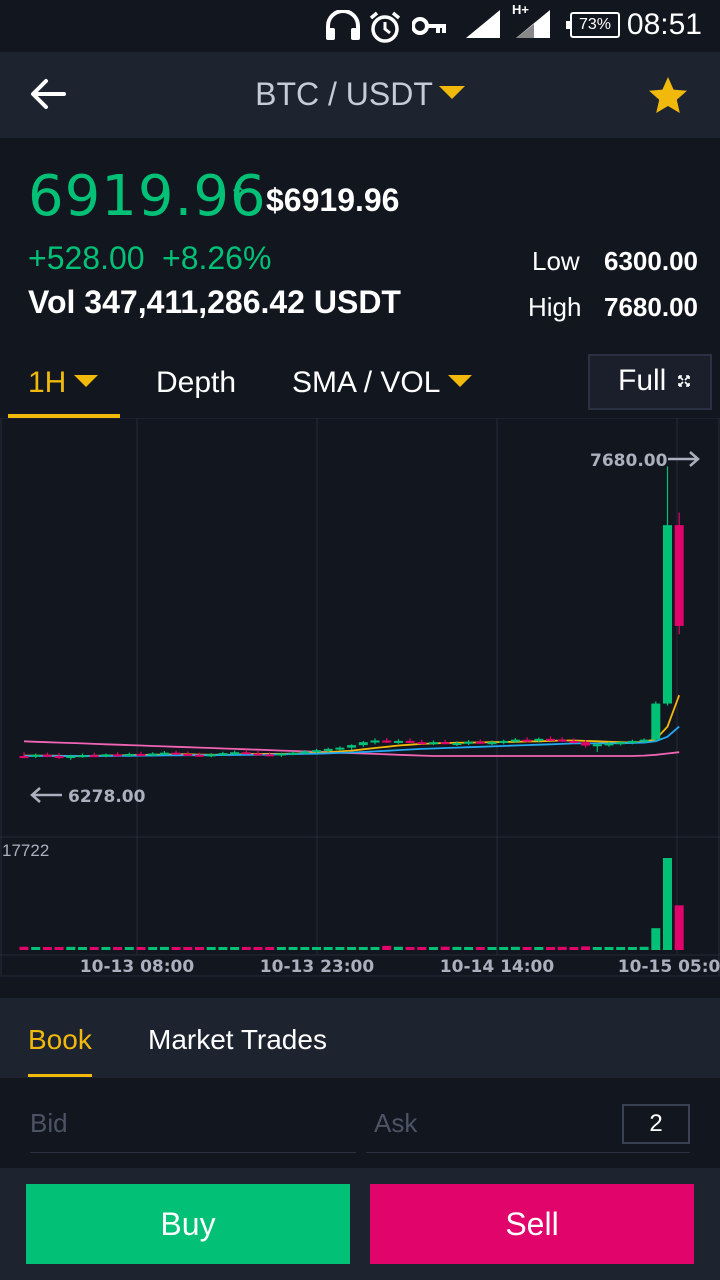 The image size is (720, 1280). Describe the element at coordinates (48, 94) in the screenshot. I see `arrow-left-icon` at that location.